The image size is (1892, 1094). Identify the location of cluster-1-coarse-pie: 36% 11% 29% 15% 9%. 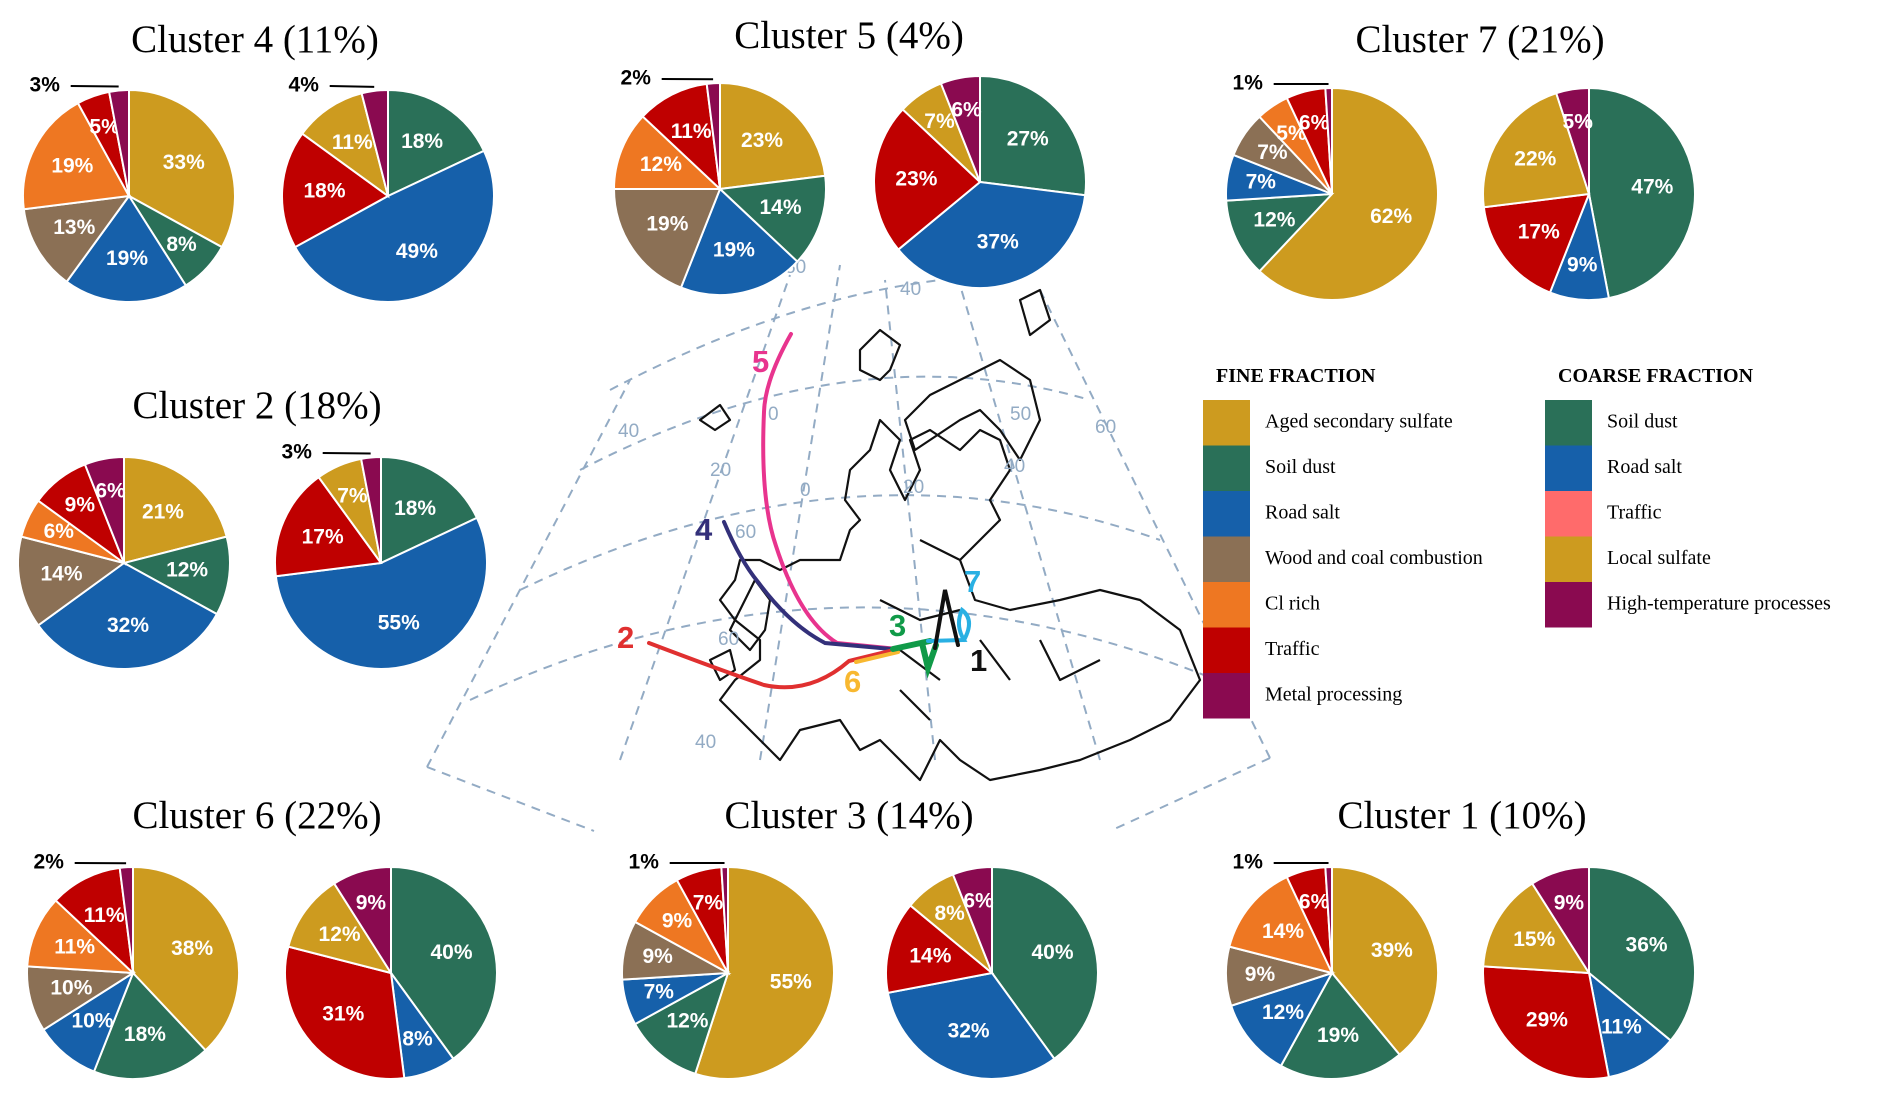
(1589, 972).